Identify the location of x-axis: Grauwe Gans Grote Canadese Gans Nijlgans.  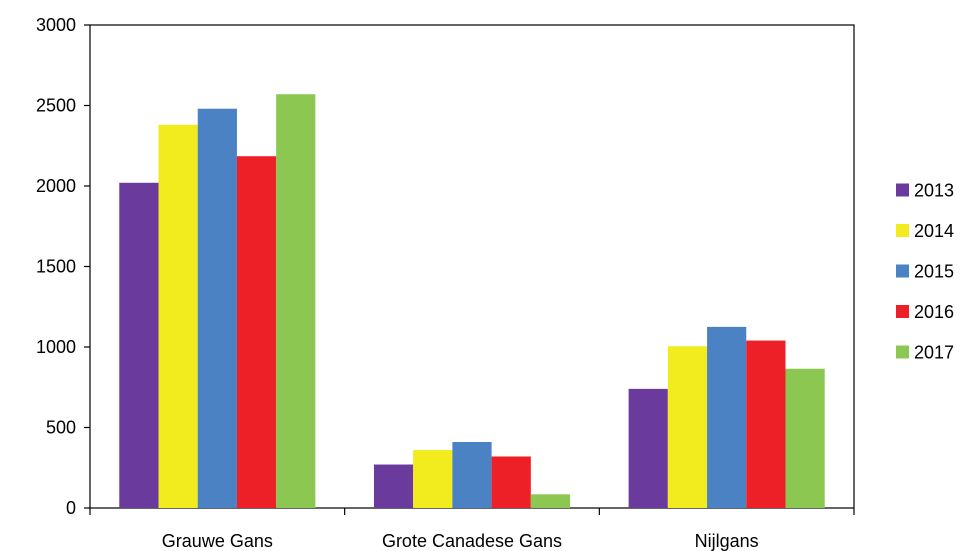
(472, 529).